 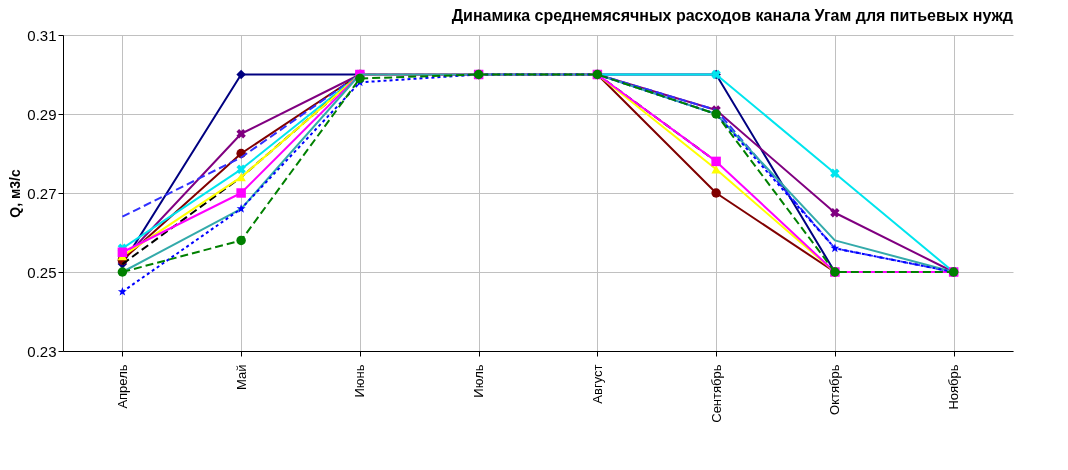 I want to click on x-tick-label: Октябрь, so click(x=835, y=389).